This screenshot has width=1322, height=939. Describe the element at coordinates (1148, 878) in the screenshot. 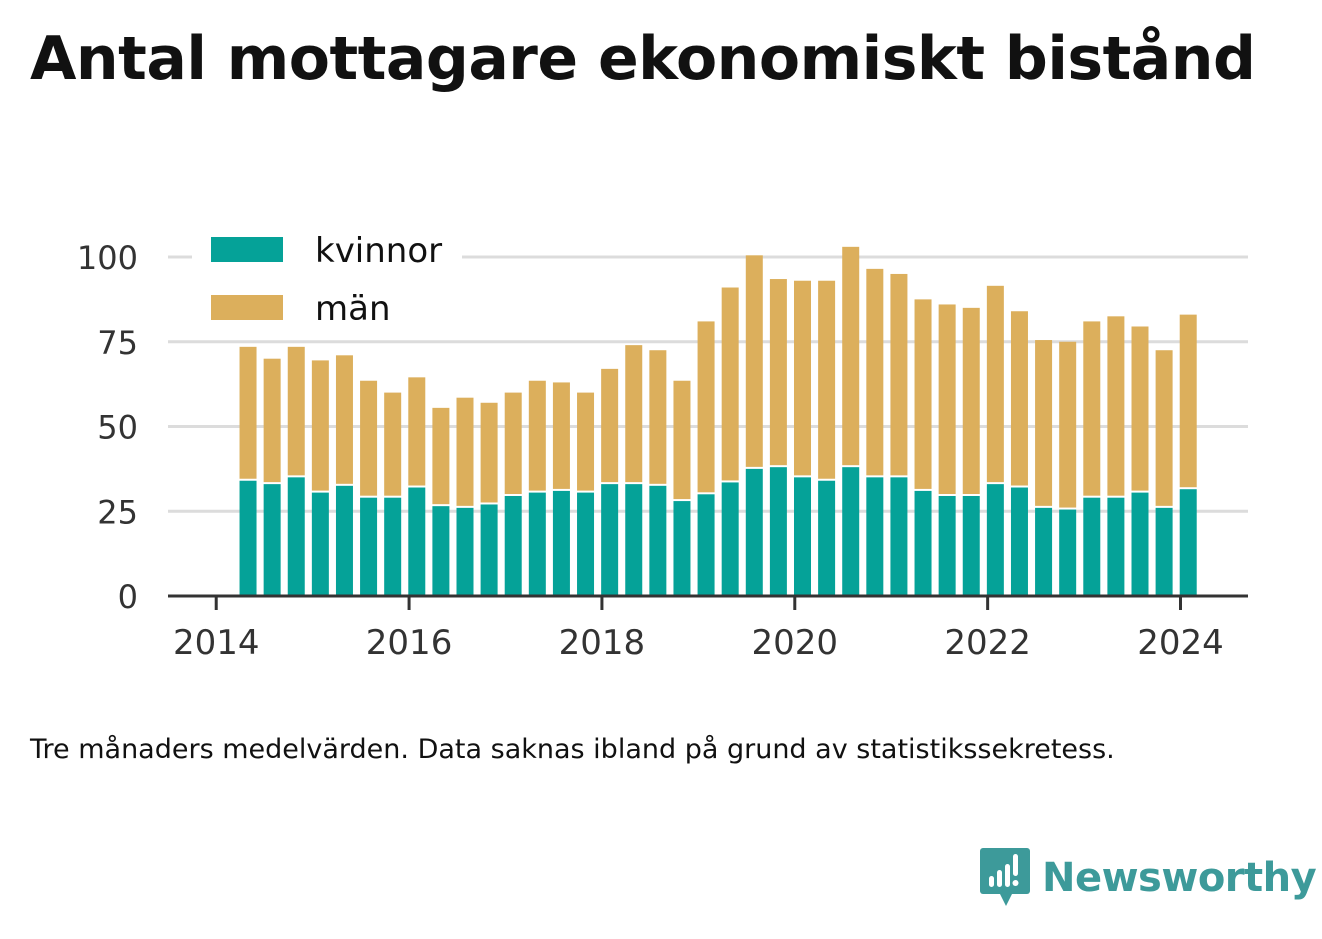

I see `brand-logo: Newsworthy` at that location.